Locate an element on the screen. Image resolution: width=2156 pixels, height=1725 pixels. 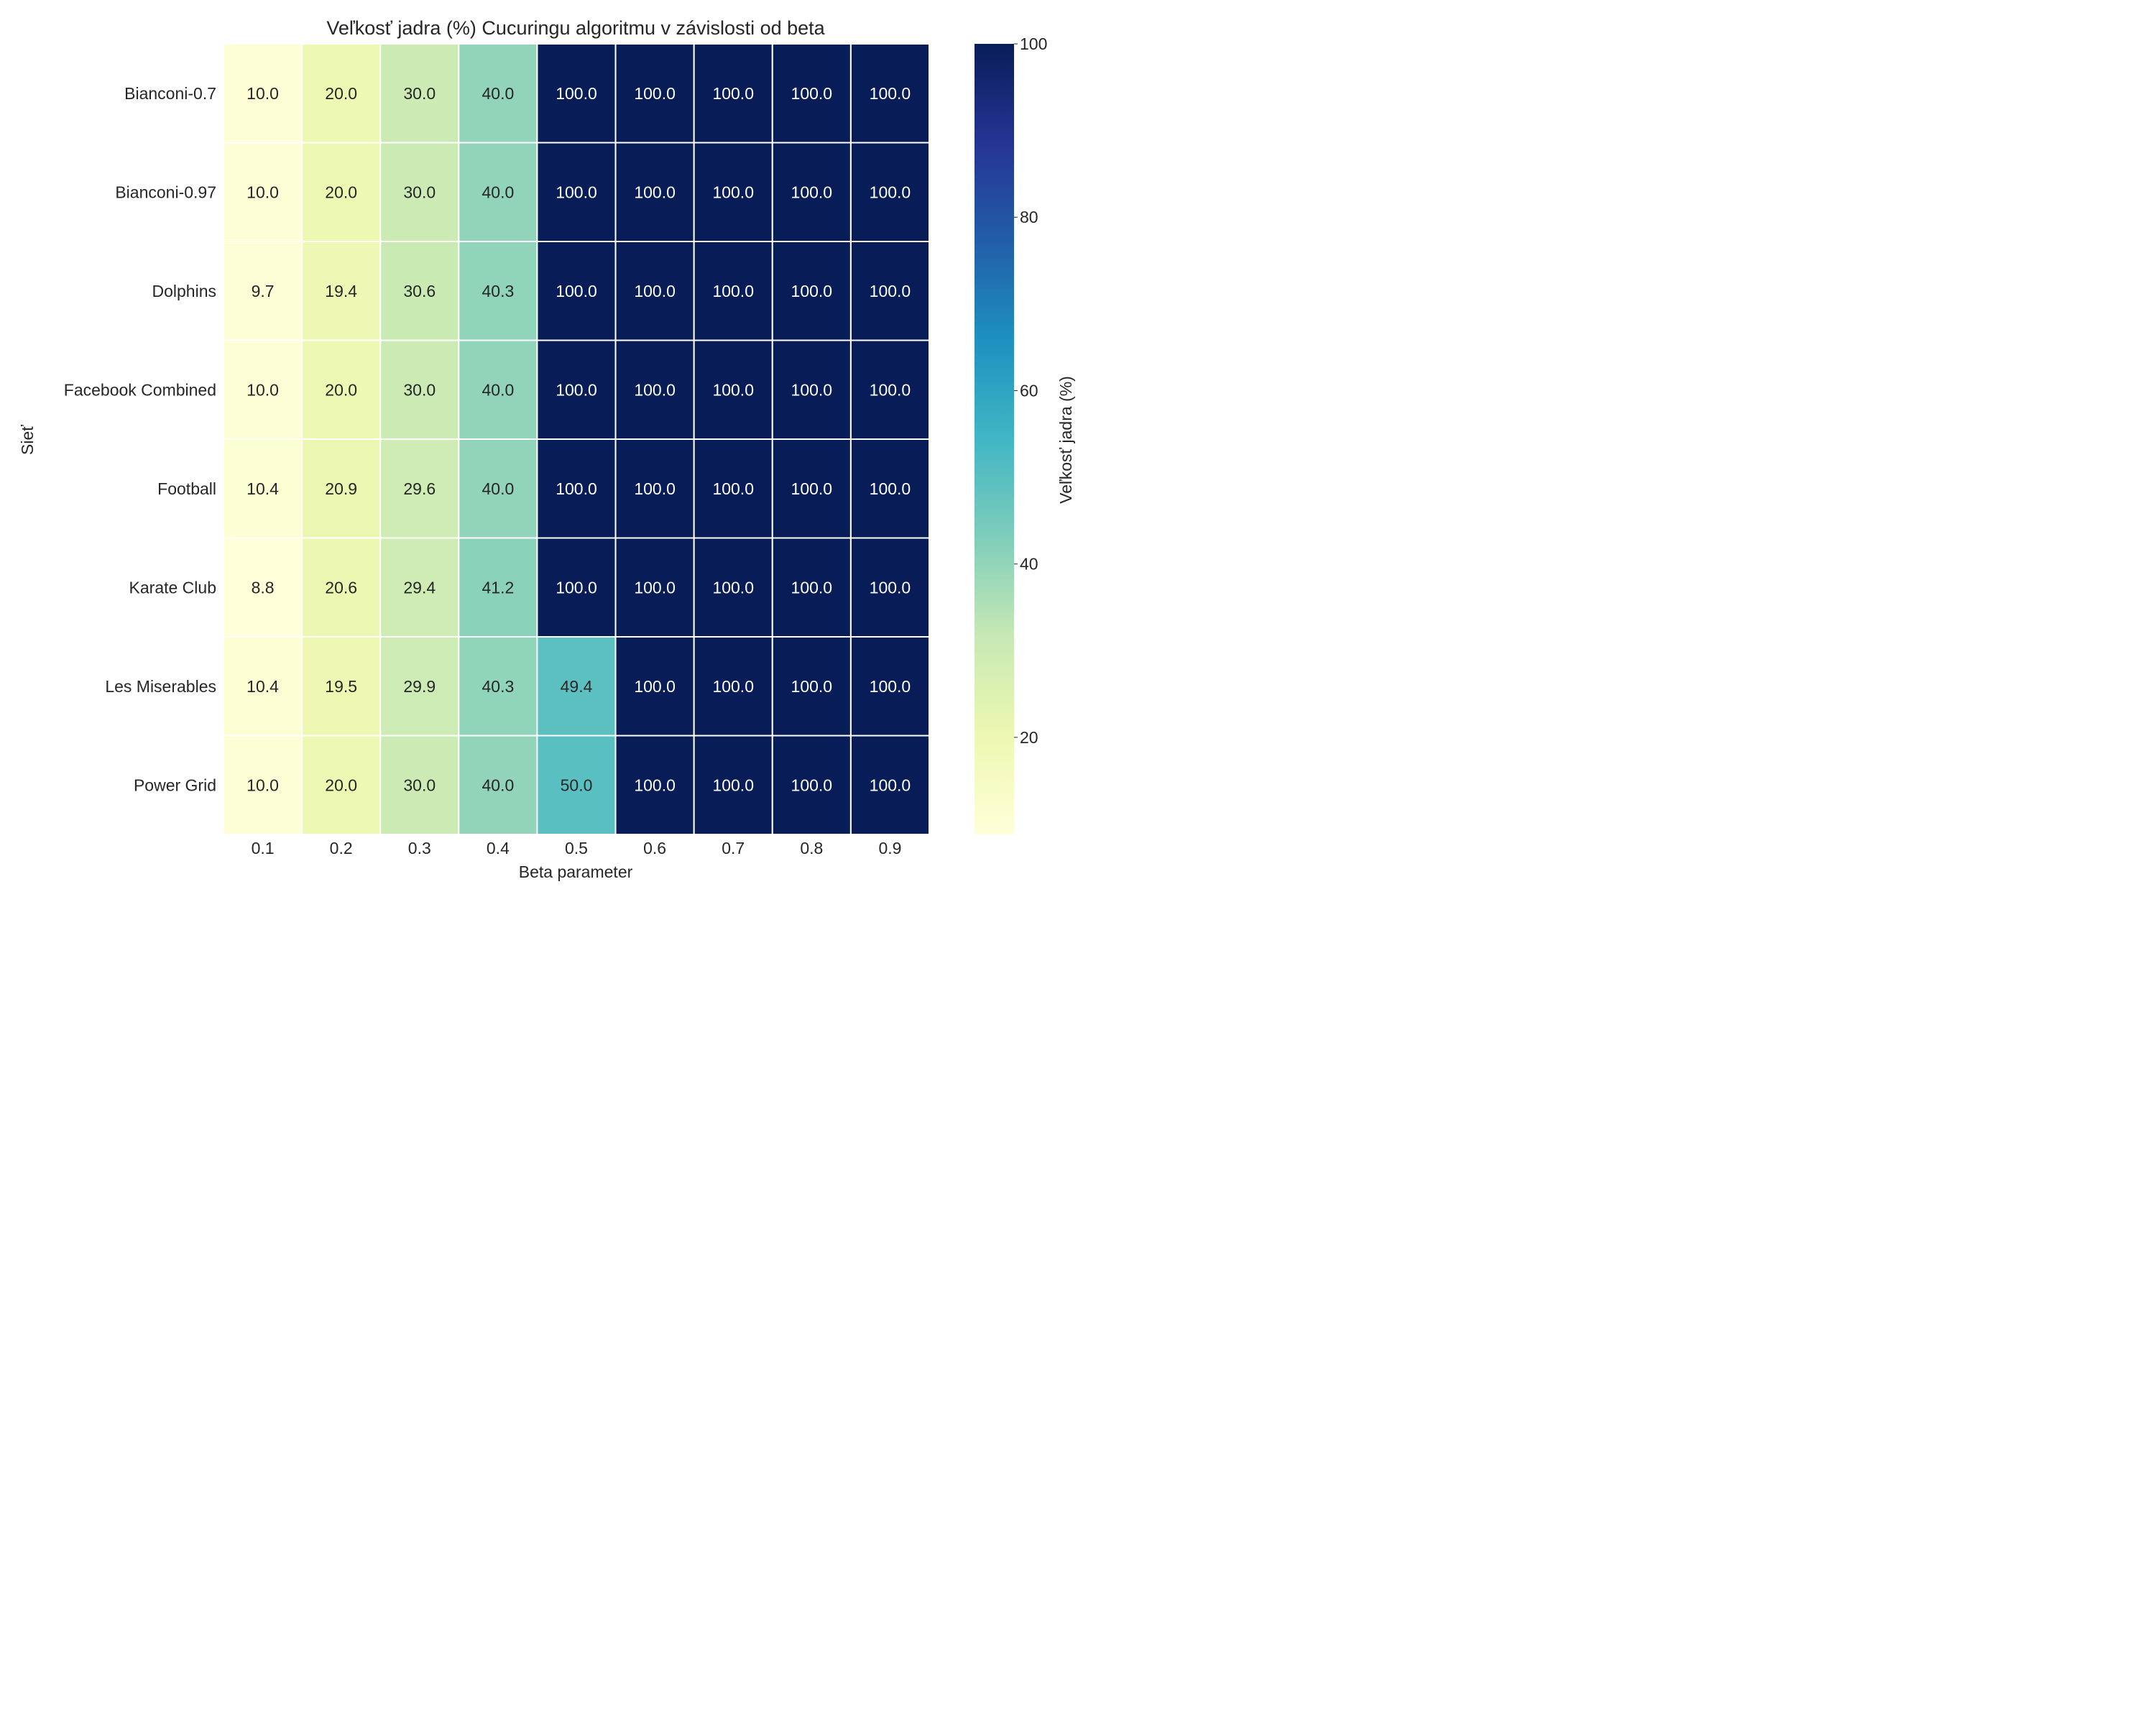
x-axis-title: Beta parameter is located at coordinates (576, 871).